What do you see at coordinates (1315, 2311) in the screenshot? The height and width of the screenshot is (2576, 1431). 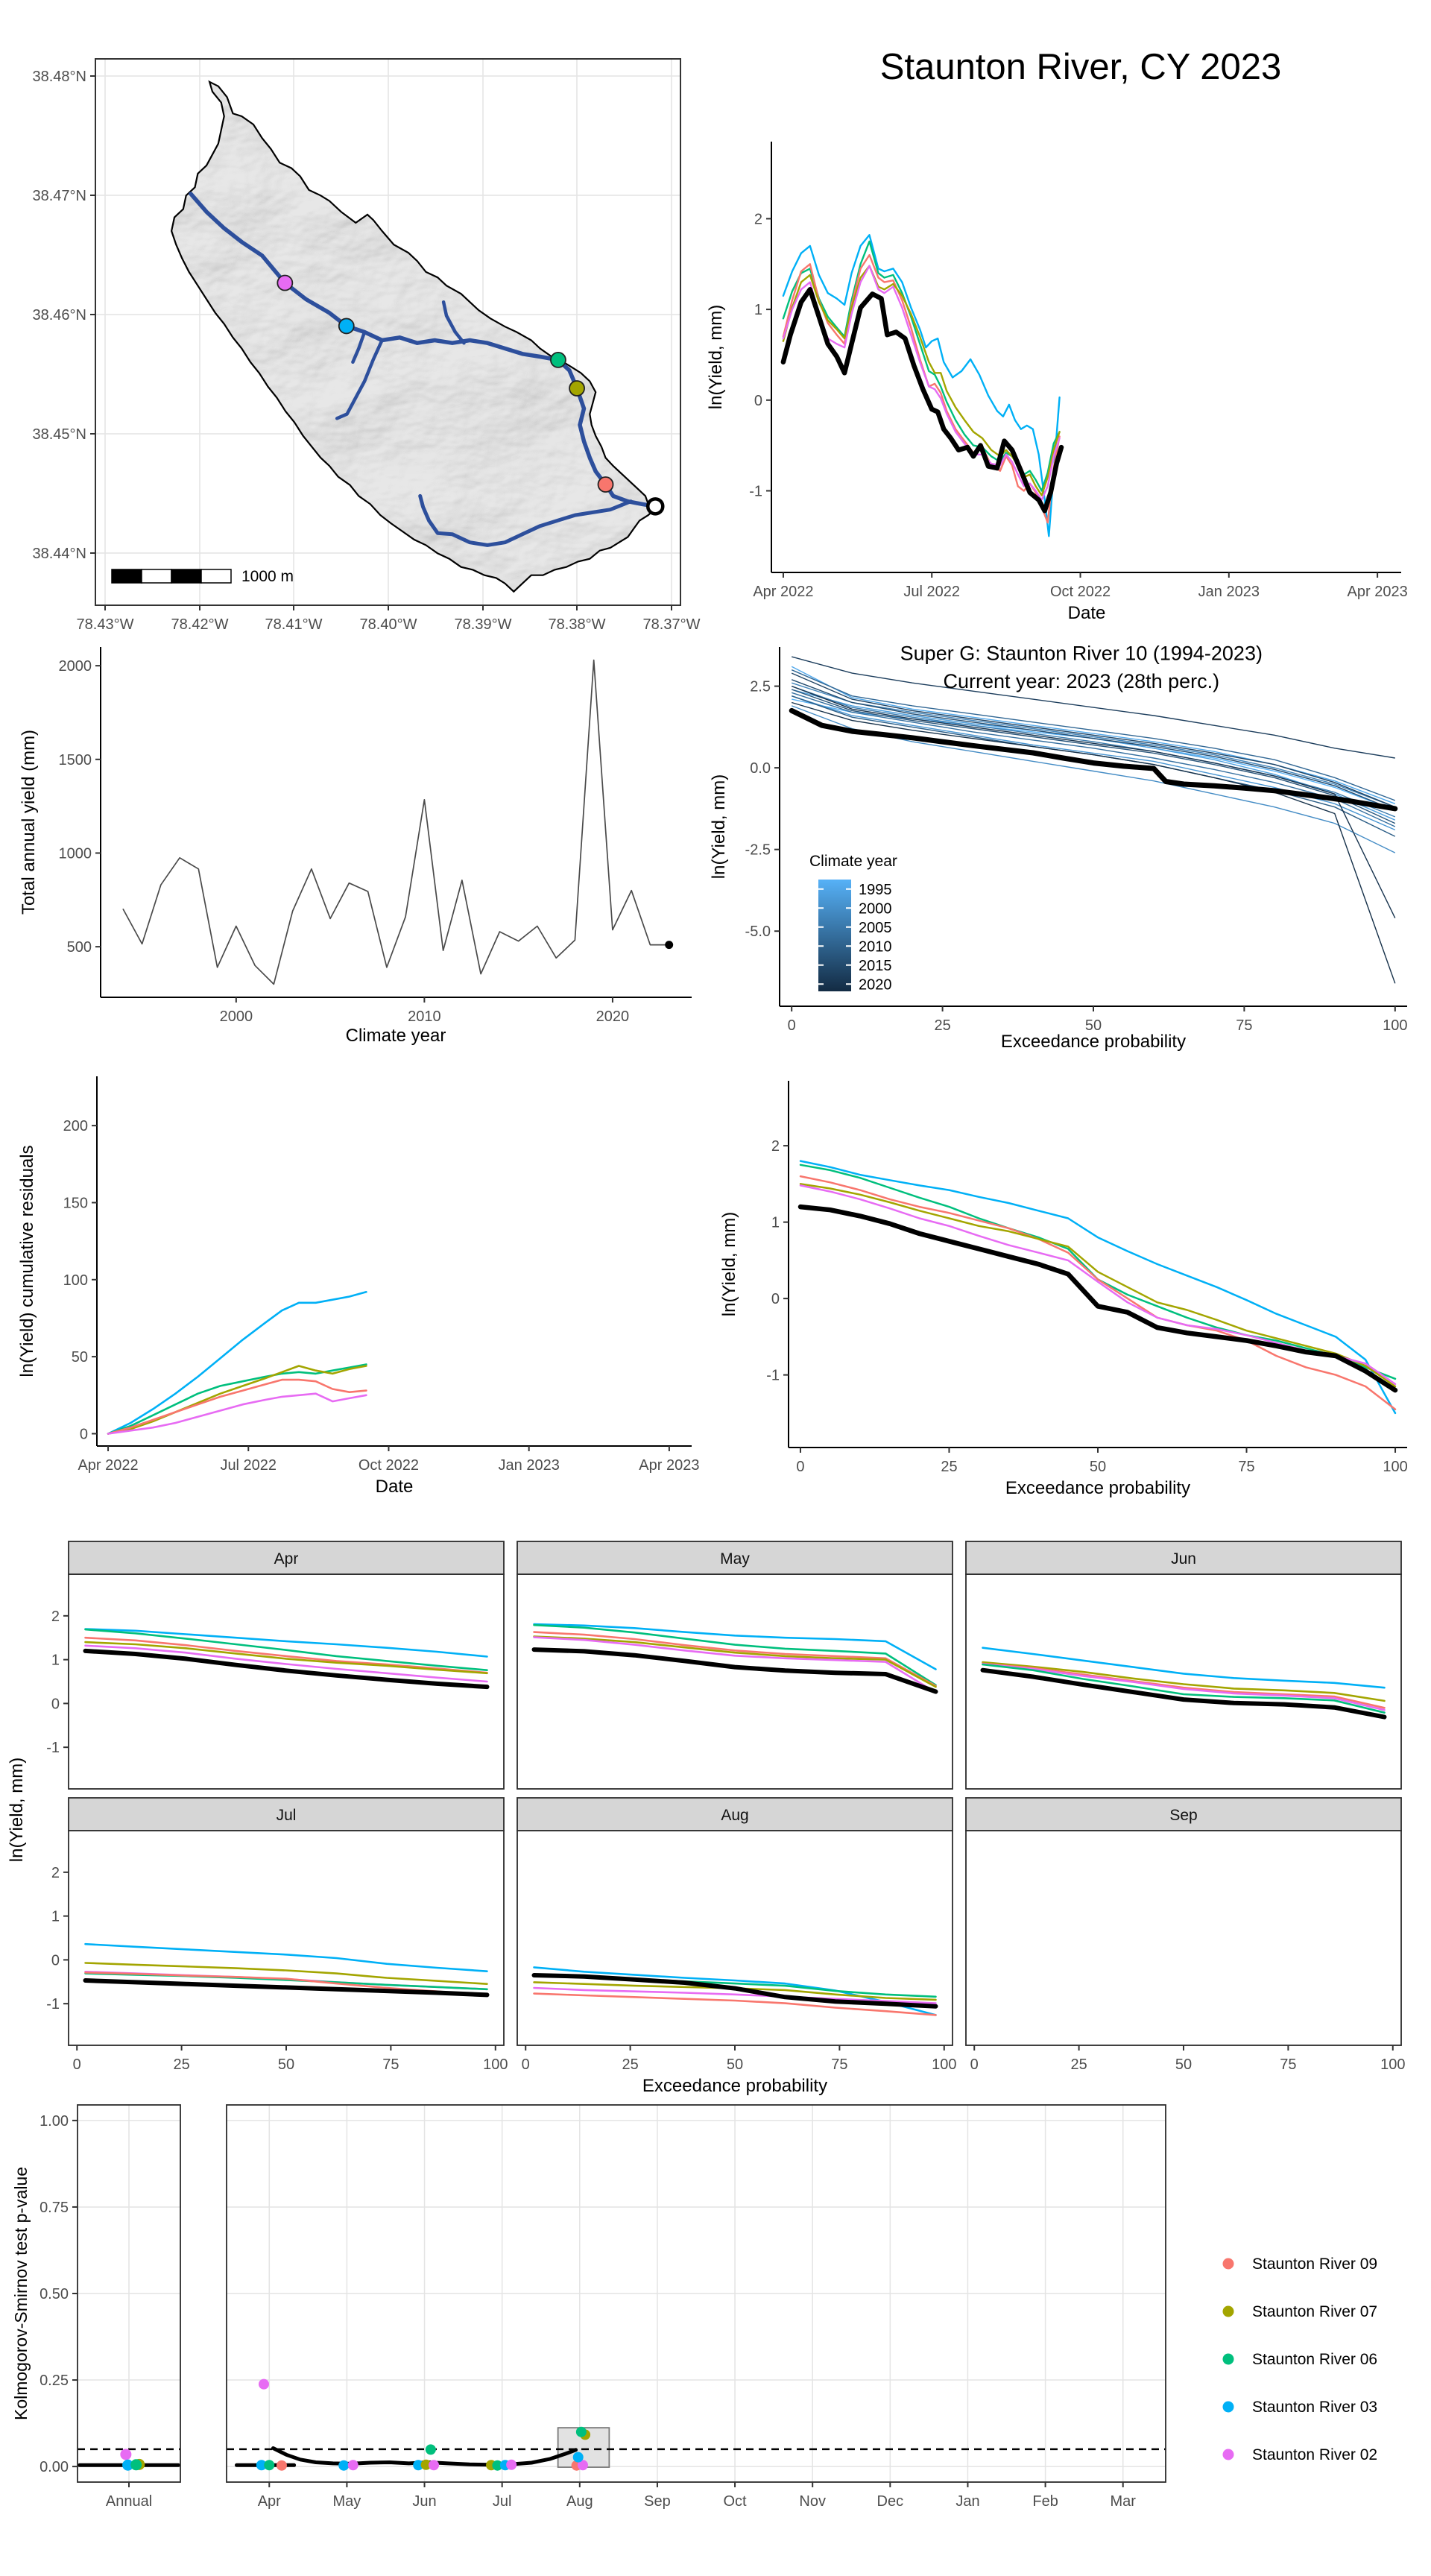 I see `legend-item-label: Staunton River 07` at bounding box center [1315, 2311].